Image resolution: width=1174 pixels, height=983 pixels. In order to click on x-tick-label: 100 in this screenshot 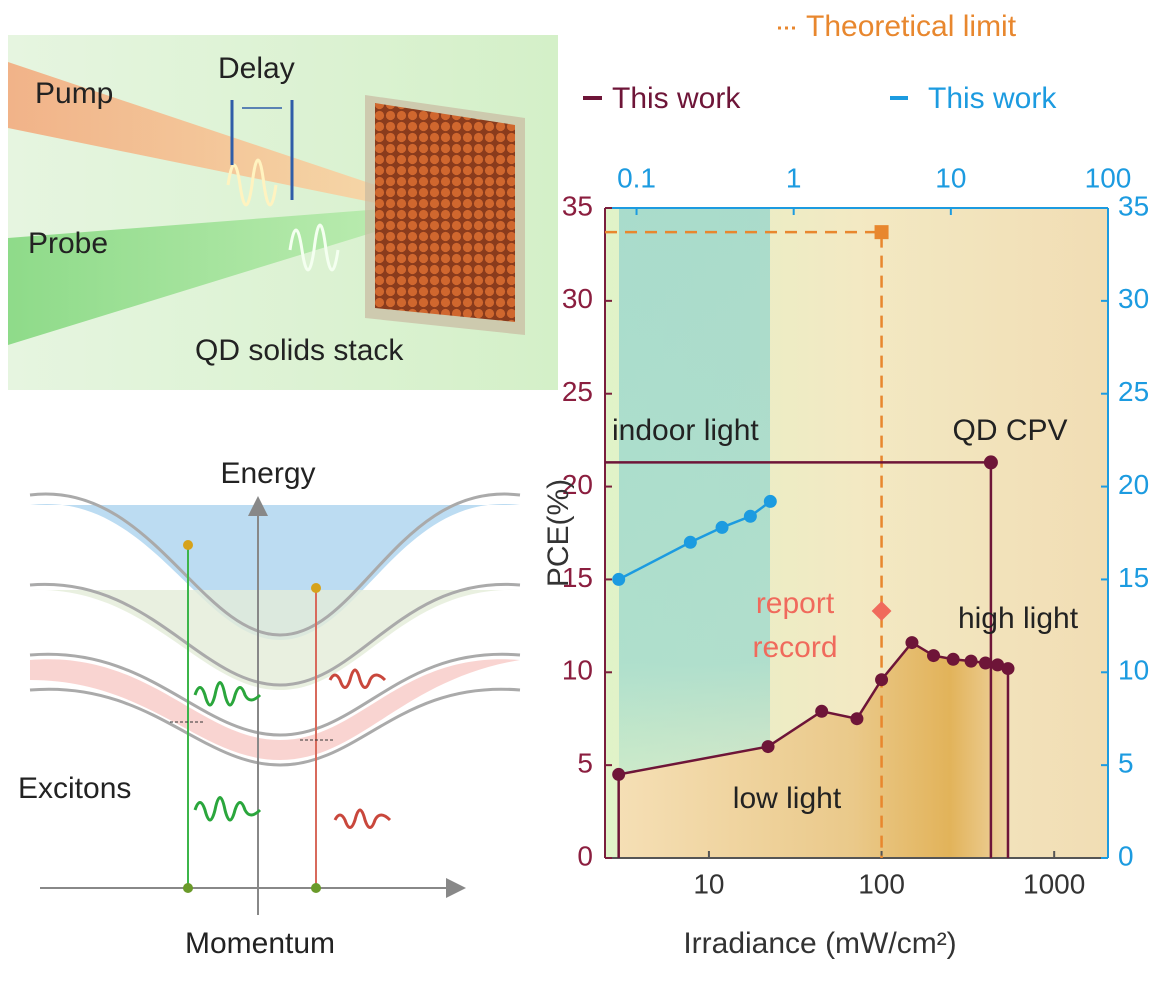, I will do `click(881, 883)`.